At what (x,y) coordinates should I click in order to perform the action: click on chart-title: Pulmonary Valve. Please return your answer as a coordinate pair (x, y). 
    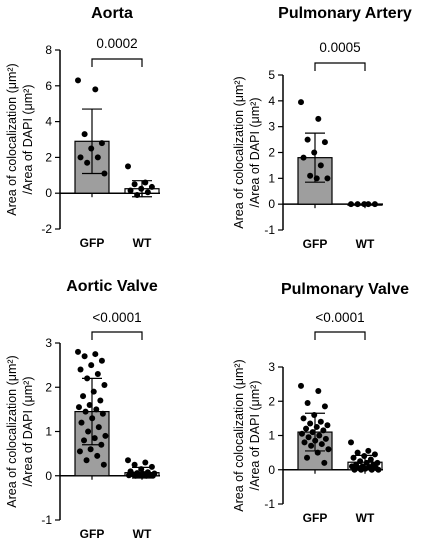
    Looking at the image, I should click on (345, 289).